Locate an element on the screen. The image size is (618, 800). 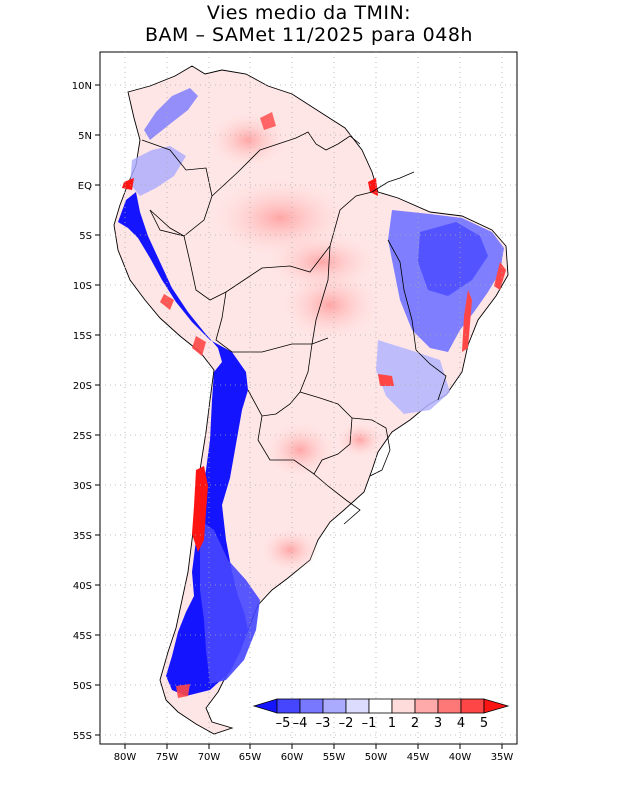
lat-label: 10S is located at coordinates (82, 286).